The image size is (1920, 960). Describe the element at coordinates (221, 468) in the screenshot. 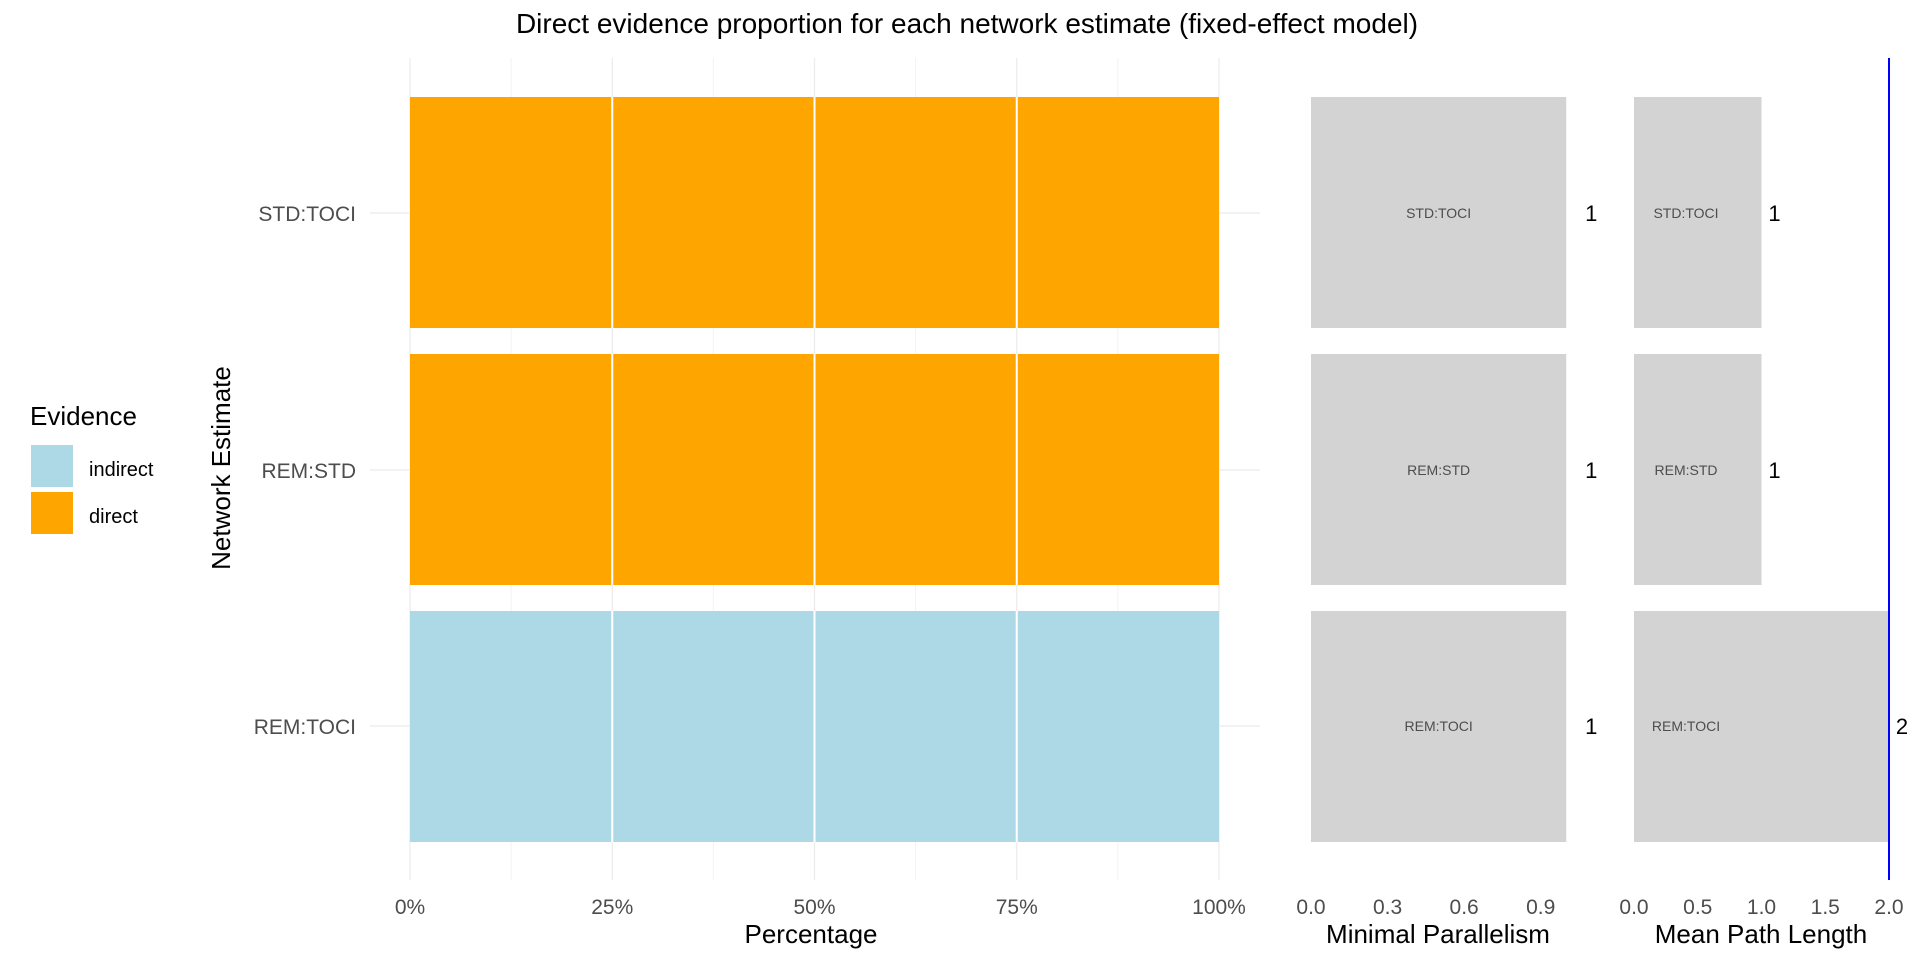

I see `y-axis-label: Network Estimate` at that location.